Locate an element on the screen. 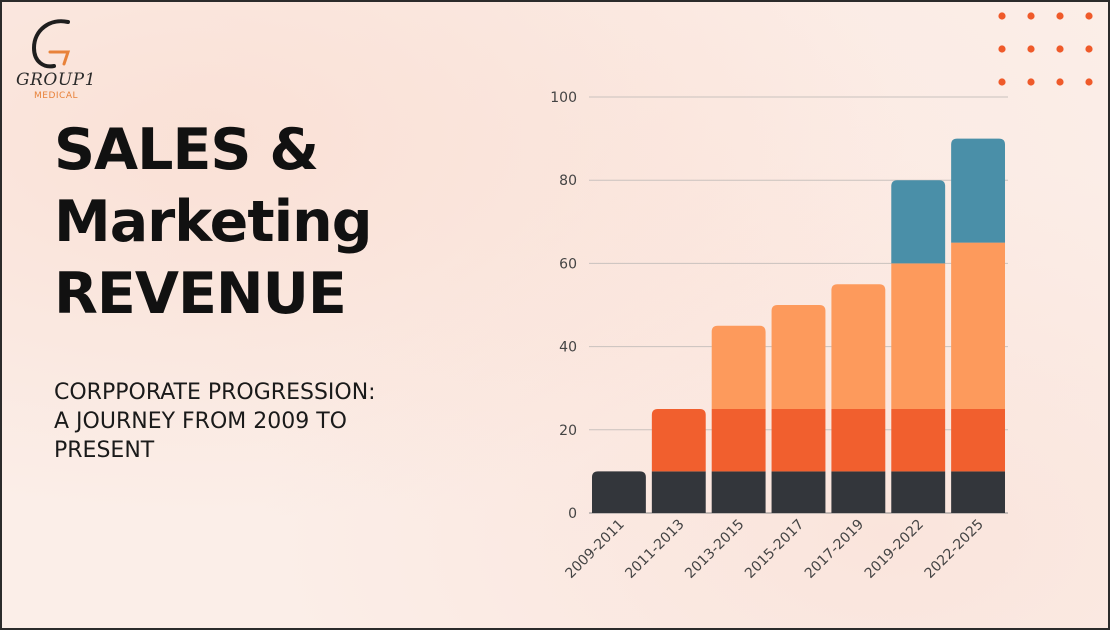  subtitle-line-1: CORPPORATE PROGRESSION: is located at coordinates (215, 392).